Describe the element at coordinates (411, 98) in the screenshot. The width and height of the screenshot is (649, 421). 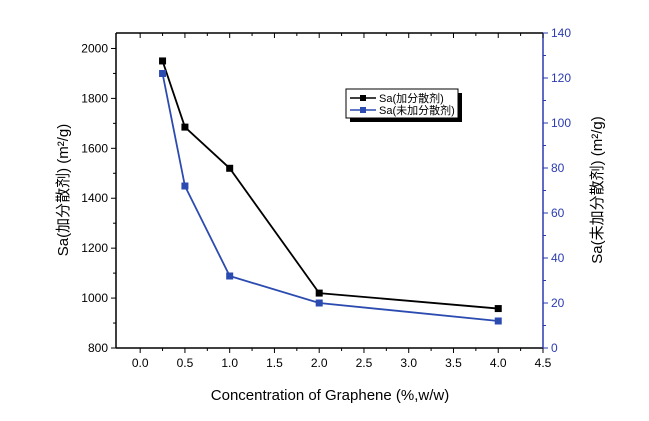
I see `legend-label-0: Sa(加分散剂)` at that location.